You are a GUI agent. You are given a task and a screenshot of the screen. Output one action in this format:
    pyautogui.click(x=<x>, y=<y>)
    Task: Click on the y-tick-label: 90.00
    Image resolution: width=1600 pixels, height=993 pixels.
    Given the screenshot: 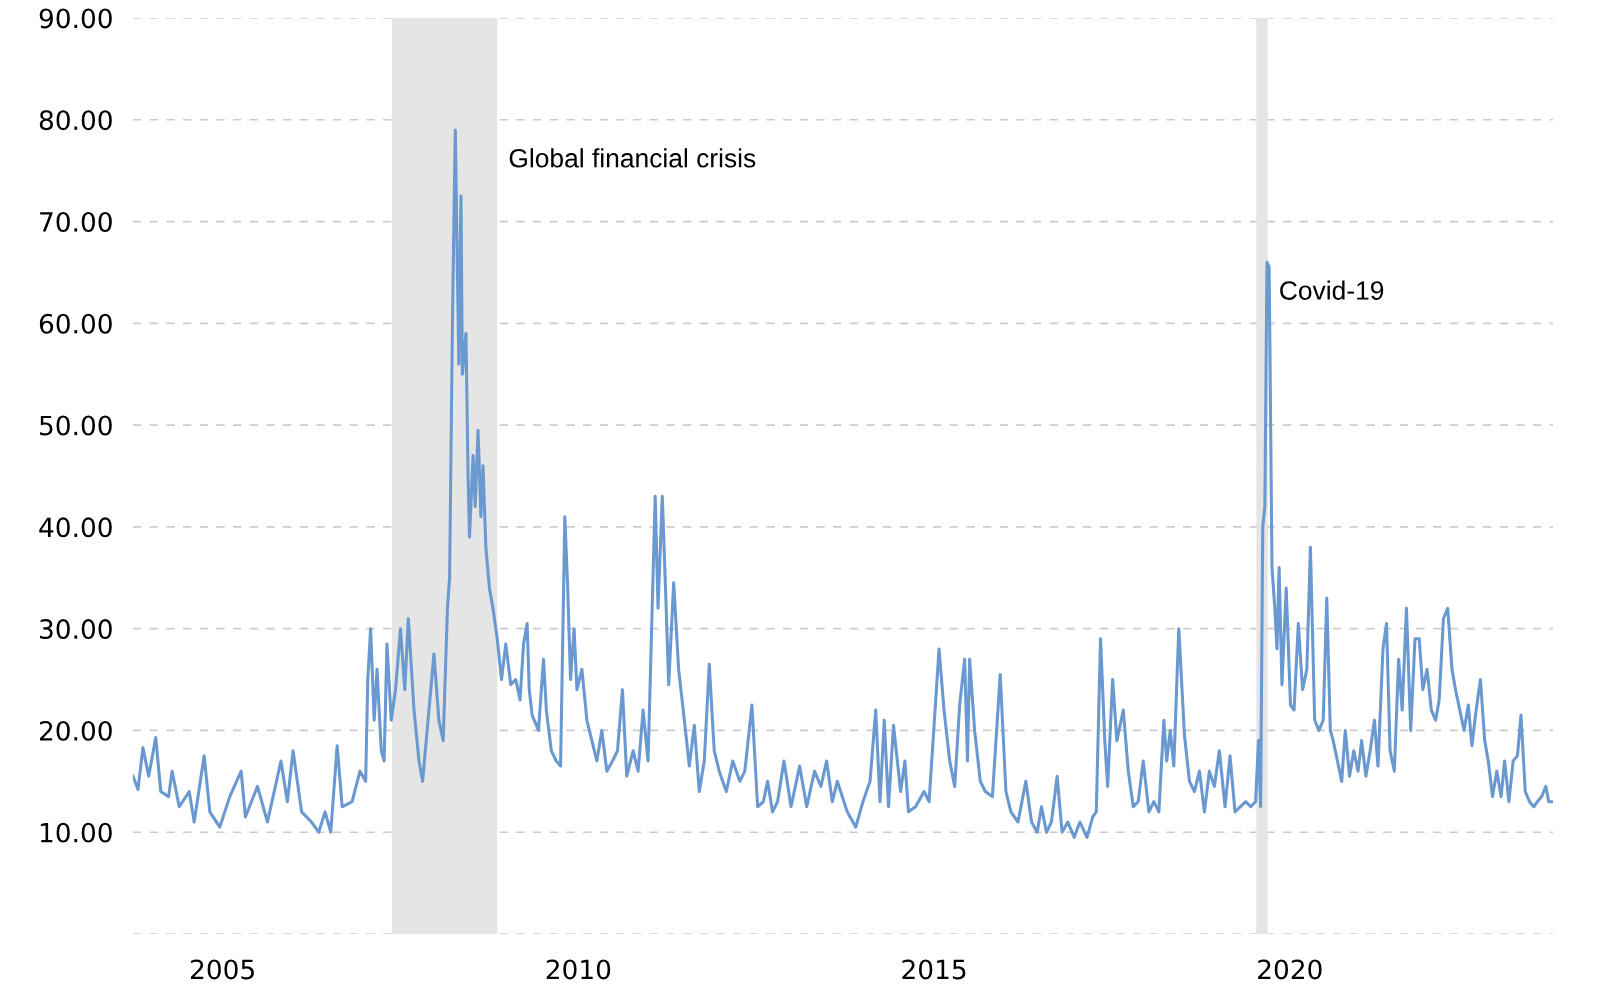 What is the action you would take?
    pyautogui.click(x=75, y=18)
    